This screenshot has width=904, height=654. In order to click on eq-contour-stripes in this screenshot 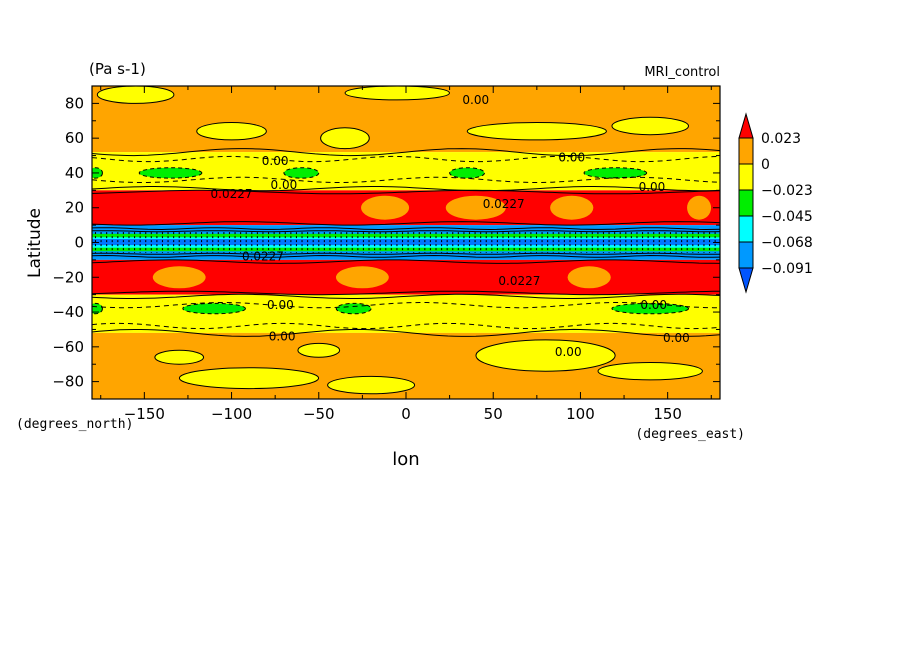, I will do `click(405, 242)`.